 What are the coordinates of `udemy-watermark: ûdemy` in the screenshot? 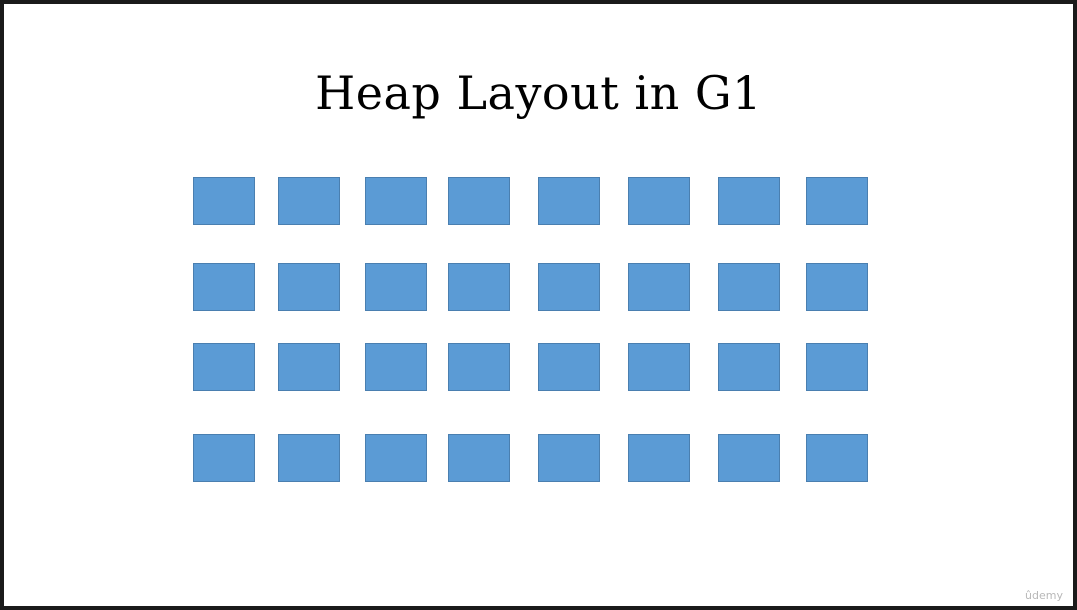 It's located at (1044, 595).